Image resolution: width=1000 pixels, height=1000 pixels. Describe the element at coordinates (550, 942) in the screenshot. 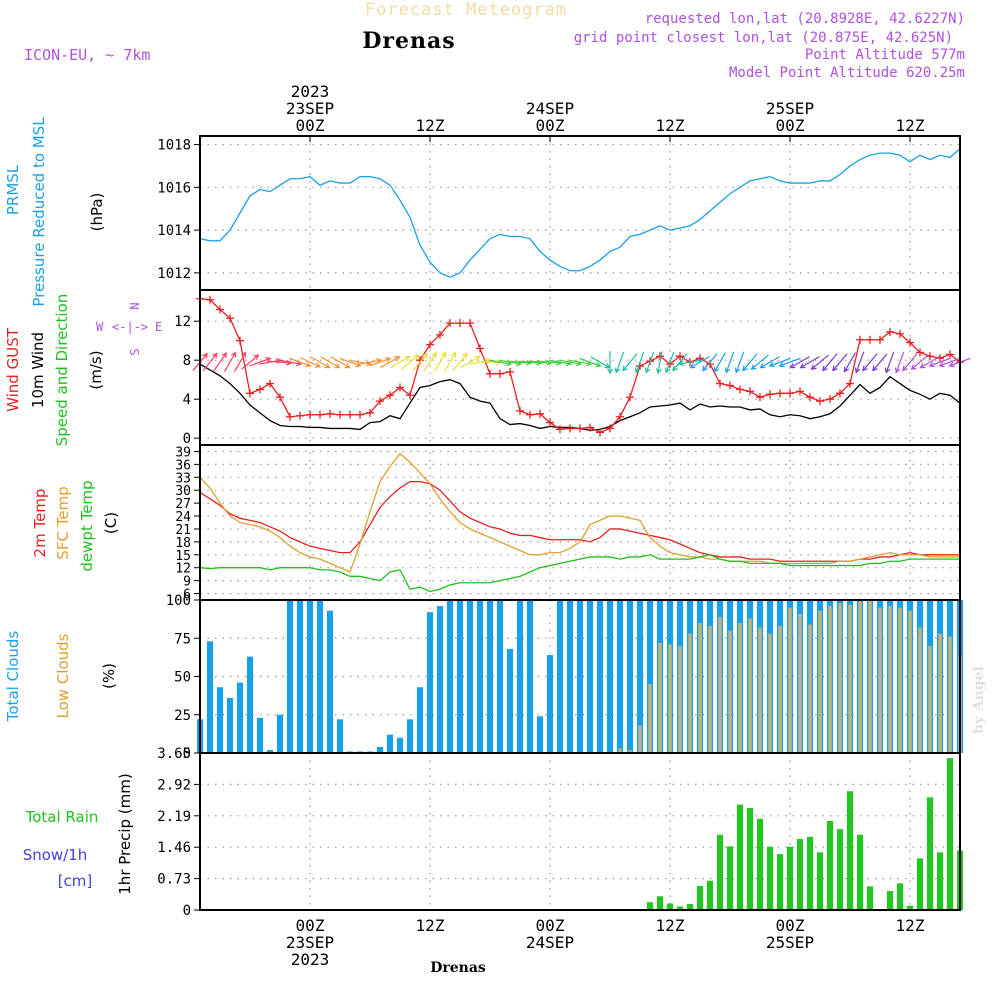

I see `bottom-time-label: 24SEP` at that location.